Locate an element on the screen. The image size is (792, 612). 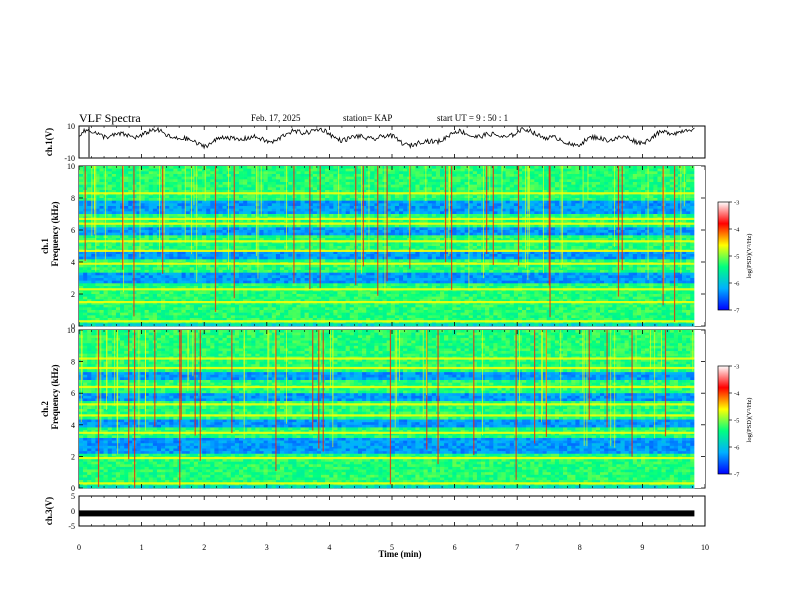
ch3-waveform-trace is located at coordinates (387, 513).